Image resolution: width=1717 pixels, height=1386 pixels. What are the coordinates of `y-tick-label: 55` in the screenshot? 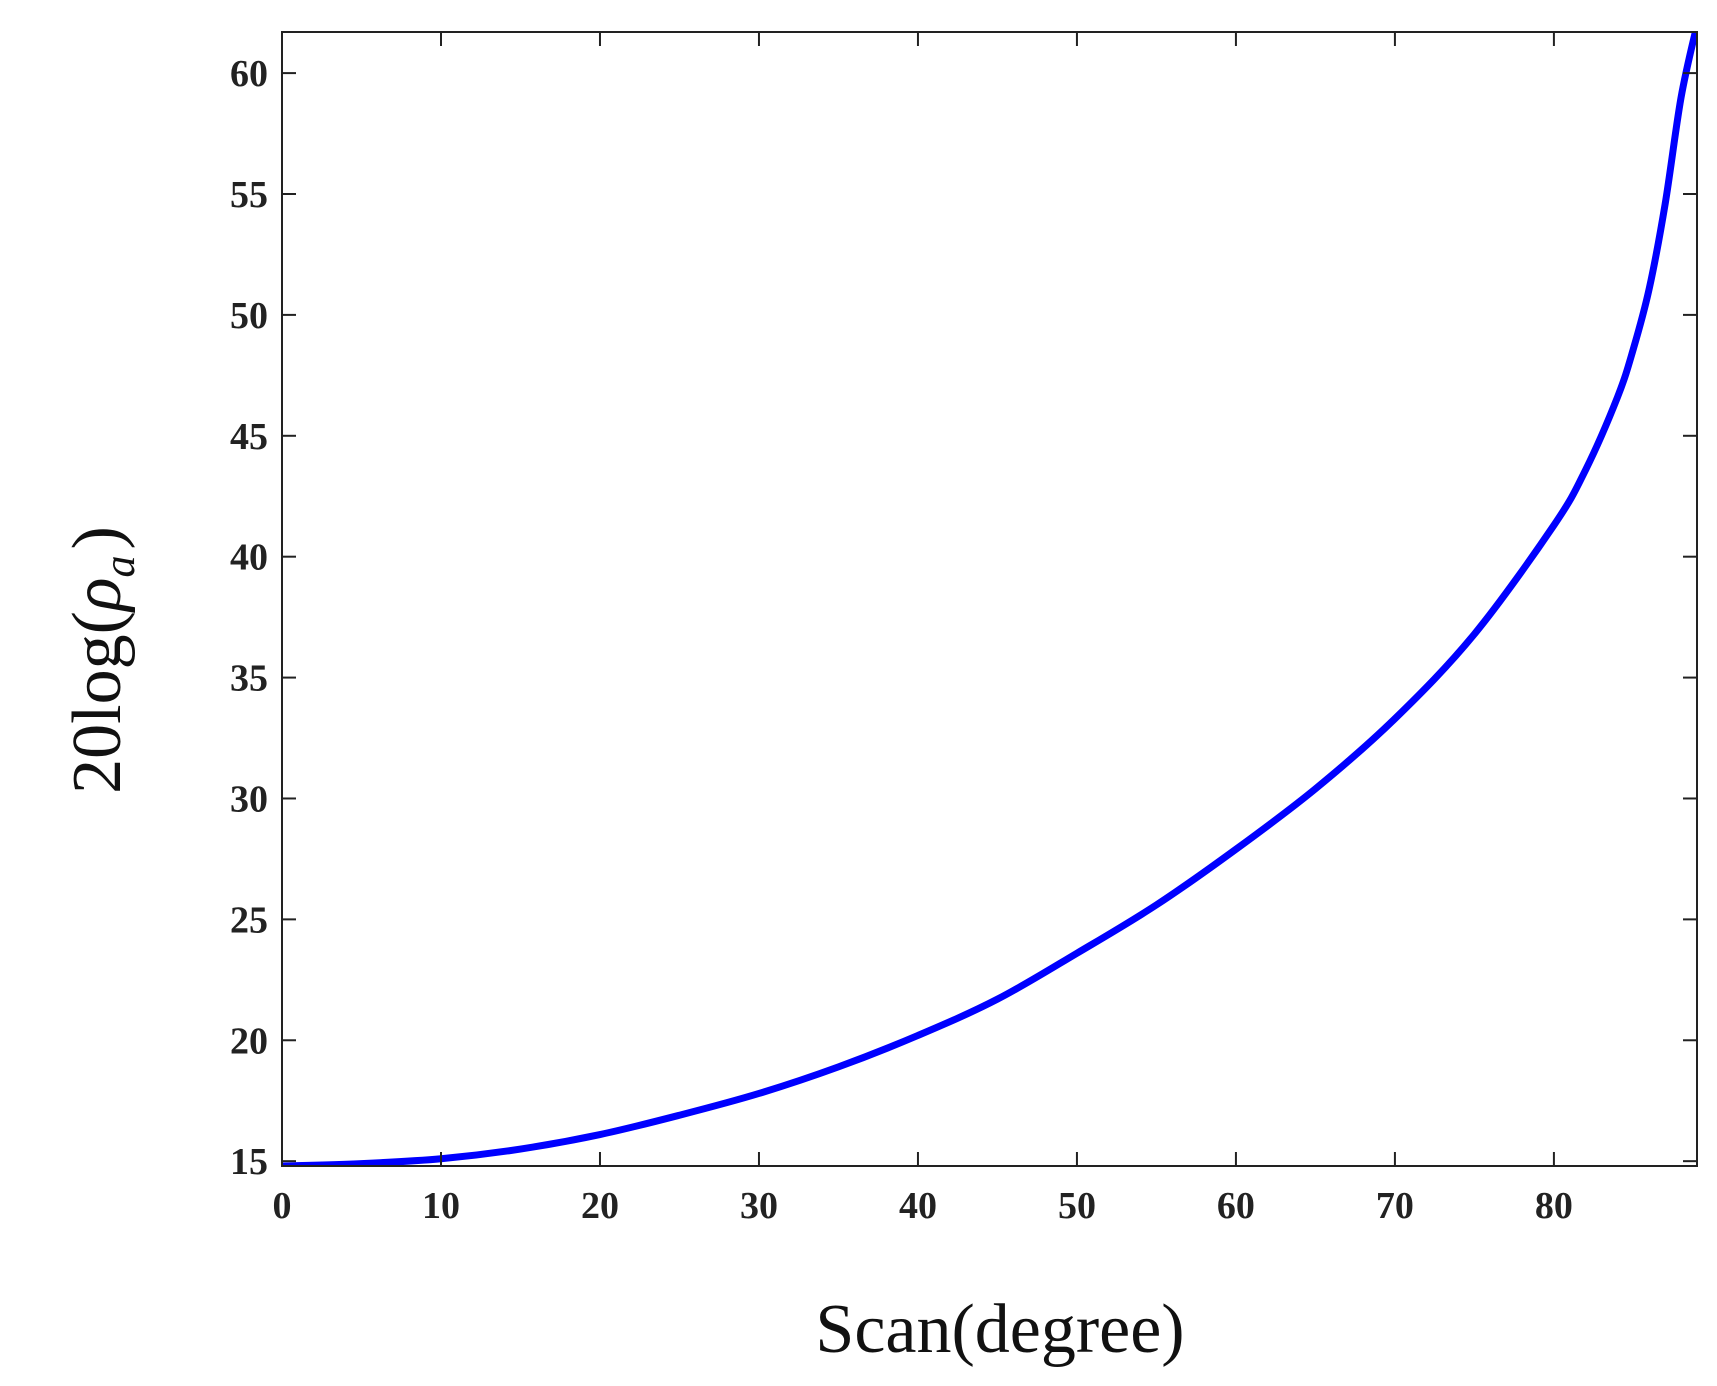 It's located at (249, 195).